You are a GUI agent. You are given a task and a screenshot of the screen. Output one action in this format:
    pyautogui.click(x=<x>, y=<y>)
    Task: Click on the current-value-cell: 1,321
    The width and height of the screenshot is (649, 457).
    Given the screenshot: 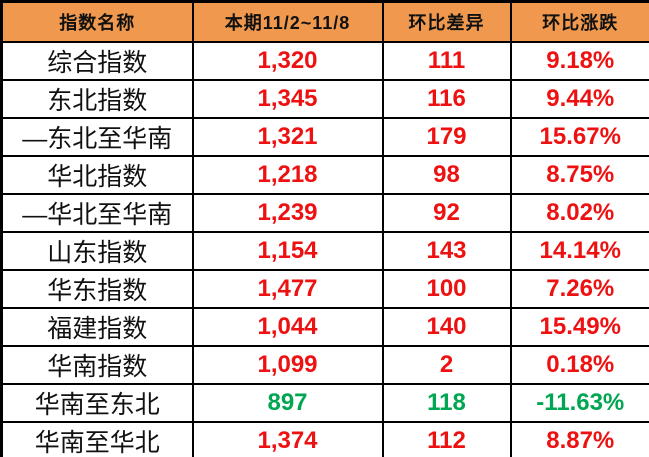 What is the action you would take?
    pyautogui.click(x=287, y=136)
    